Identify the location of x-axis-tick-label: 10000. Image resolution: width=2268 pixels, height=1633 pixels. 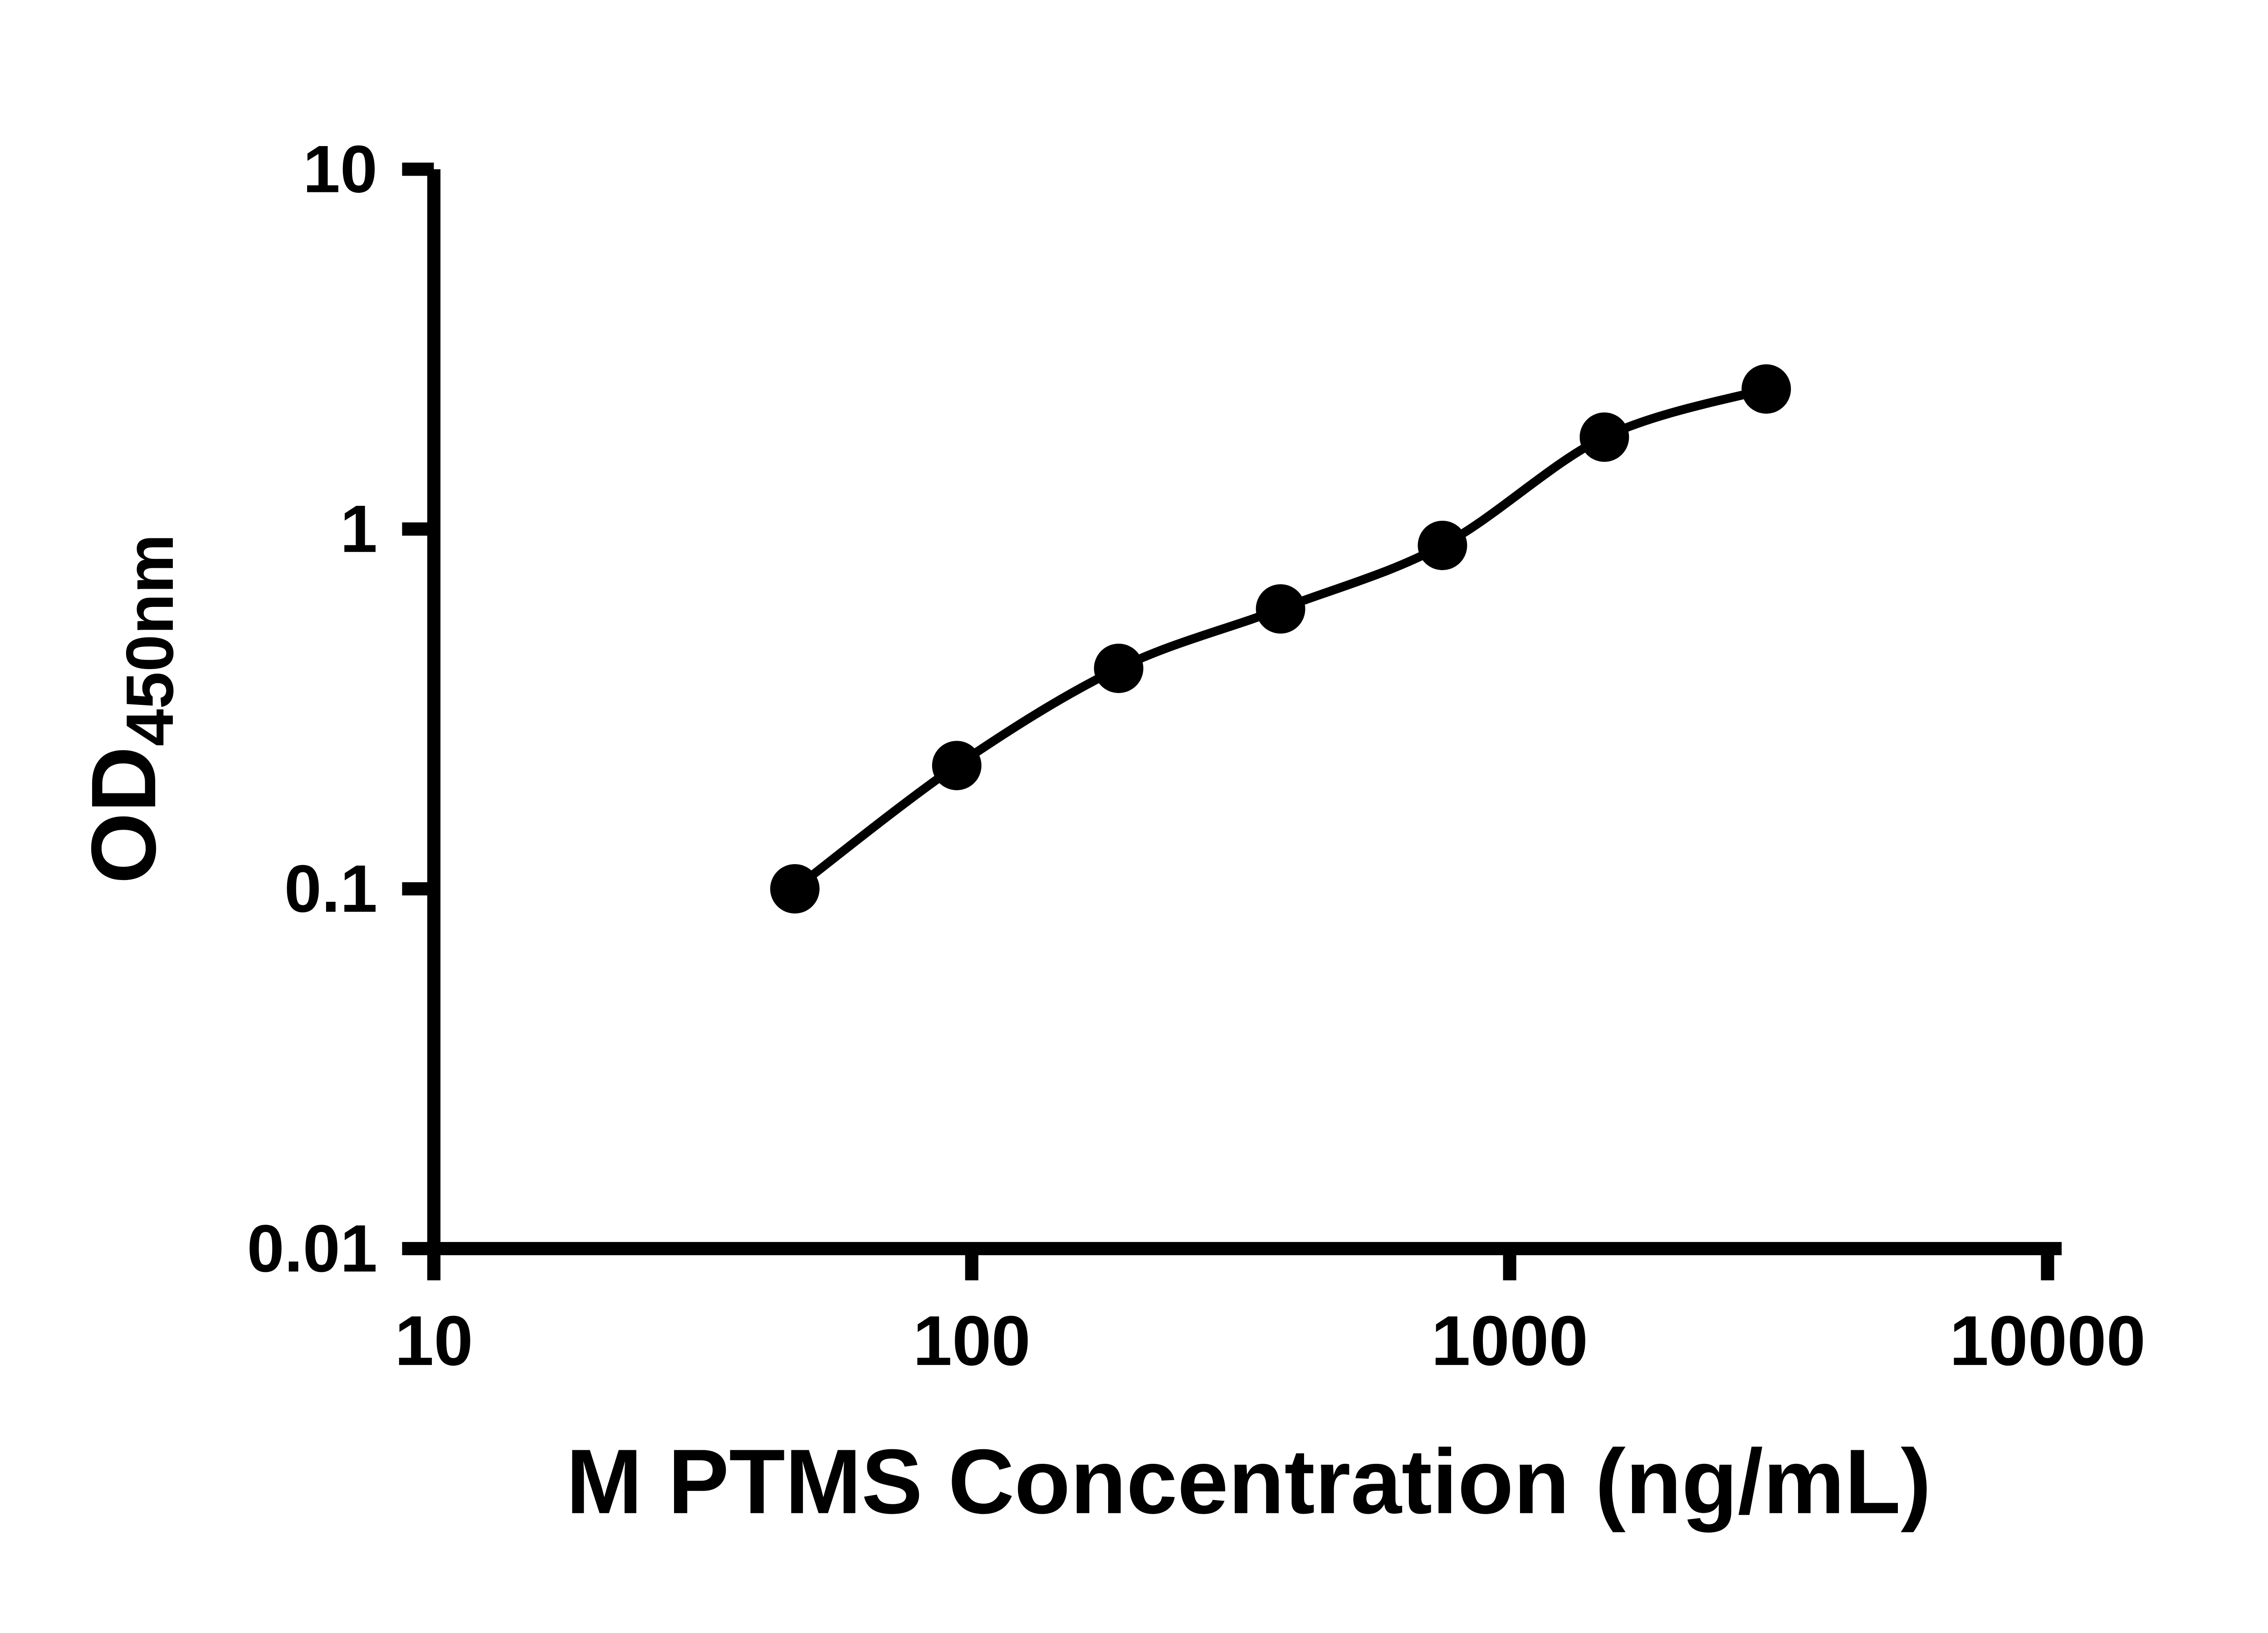
(2048, 1340).